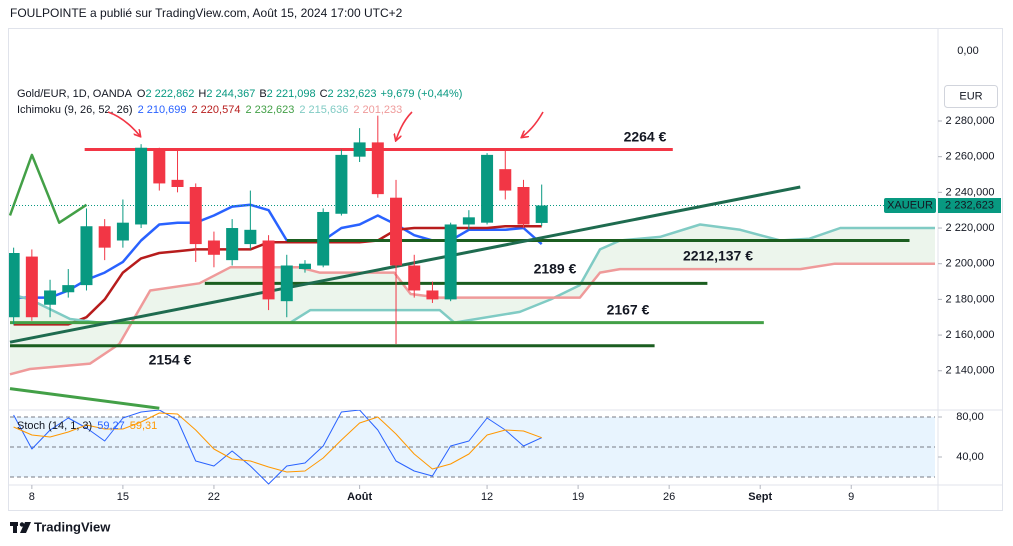 The height and width of the screenshot is (546, 1013). I want to click on y-tick-label: 2 140,000, so click(970, 371).